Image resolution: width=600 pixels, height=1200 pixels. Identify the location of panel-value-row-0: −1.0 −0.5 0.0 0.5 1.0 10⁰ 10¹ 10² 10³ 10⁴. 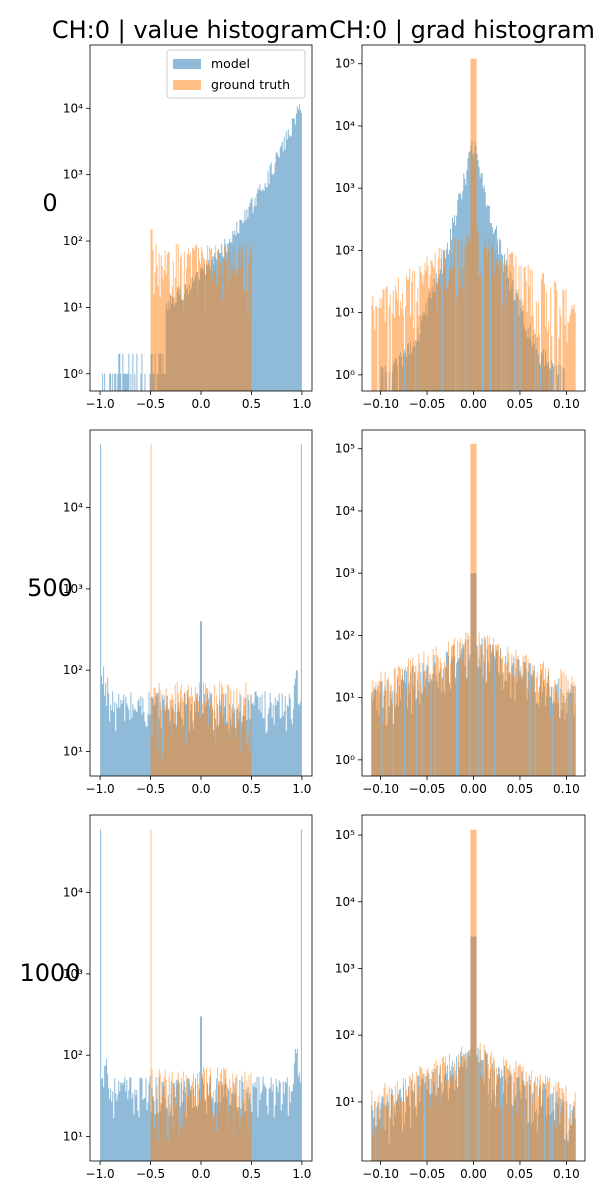
(188, 227).